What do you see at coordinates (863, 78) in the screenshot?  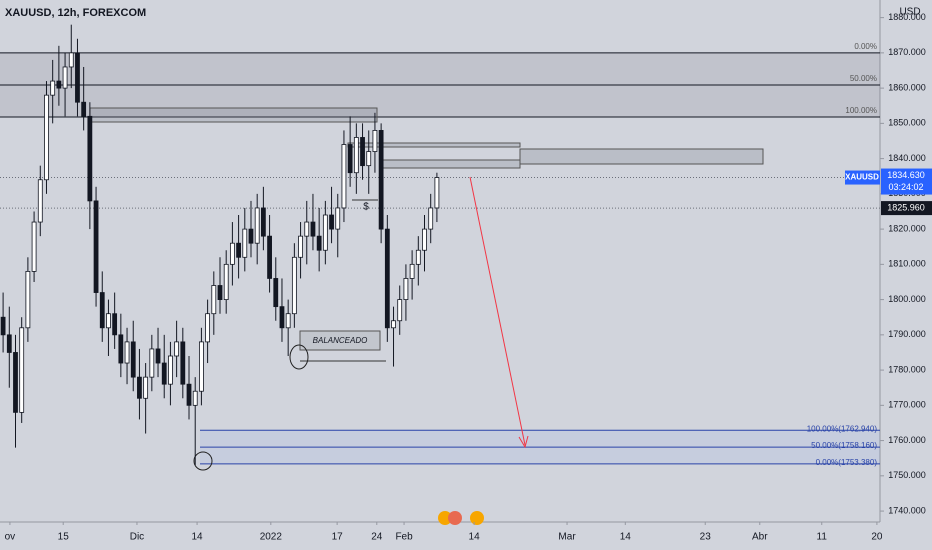 I see `fib-label: 50.00%` at bounding box center [863, 78].